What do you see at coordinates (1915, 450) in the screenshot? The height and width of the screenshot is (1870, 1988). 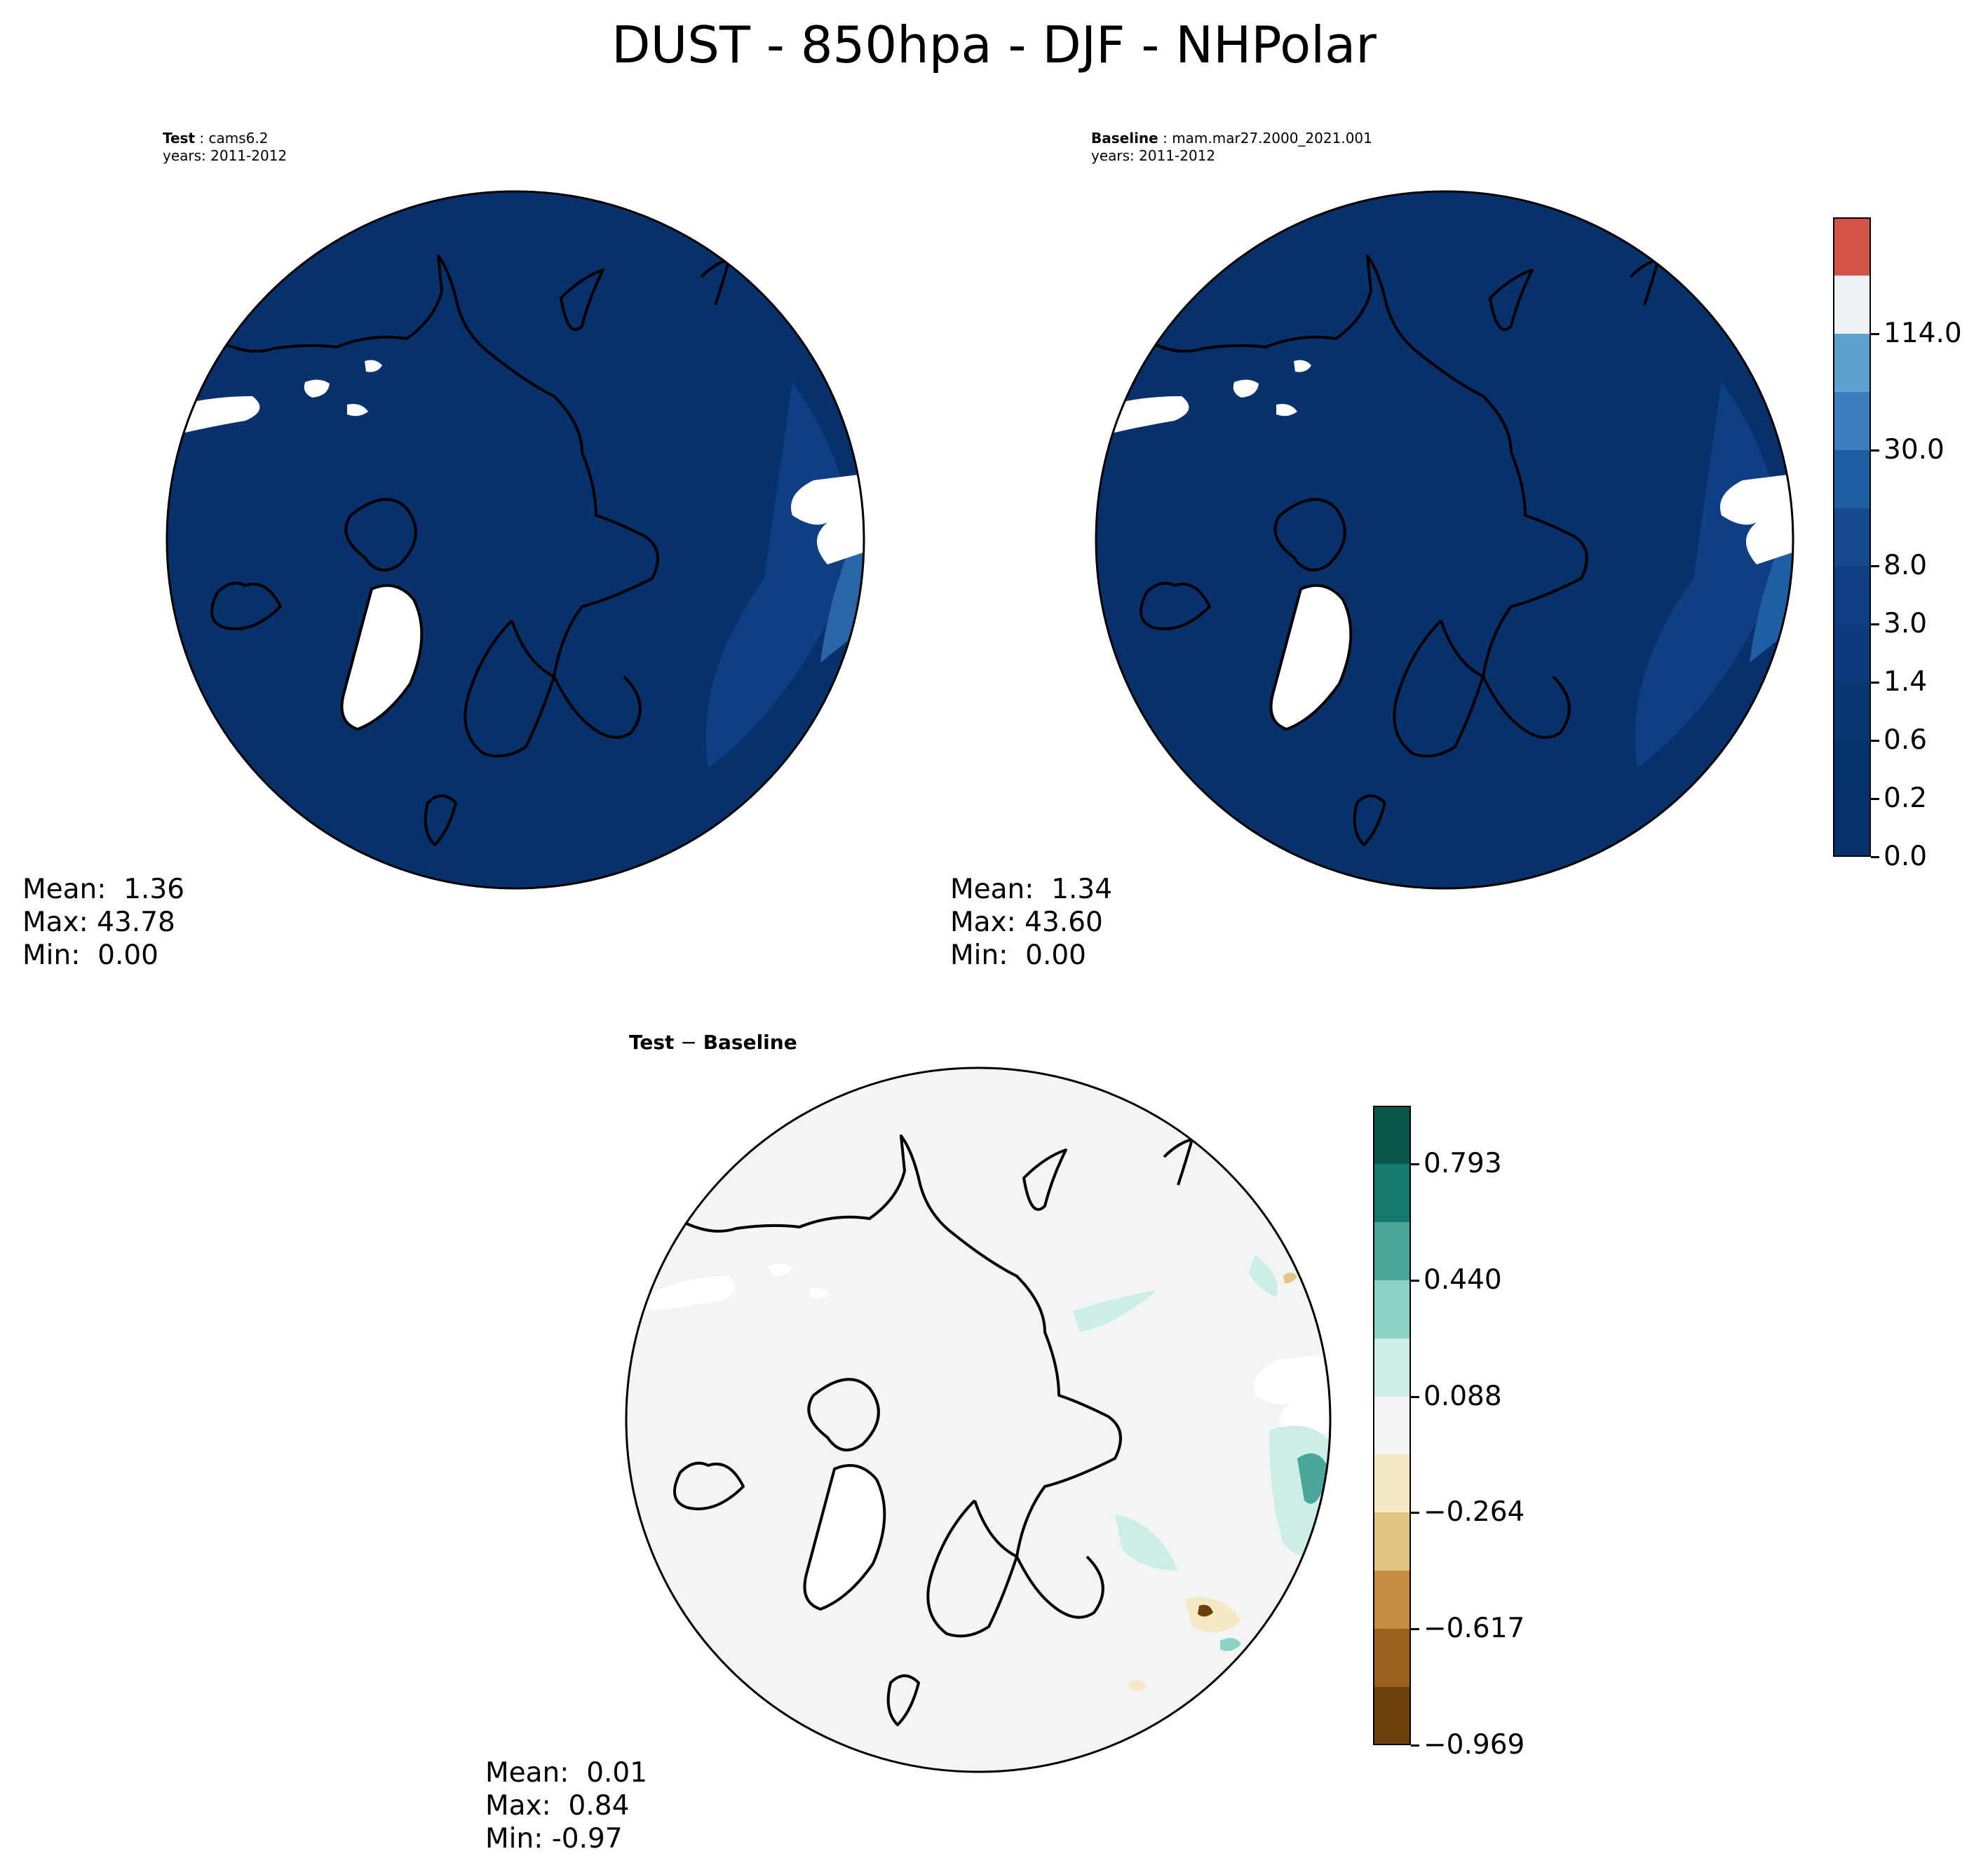 I see `main-colorbar-tick-label: 30.0` at bounding box center [1915, 450].